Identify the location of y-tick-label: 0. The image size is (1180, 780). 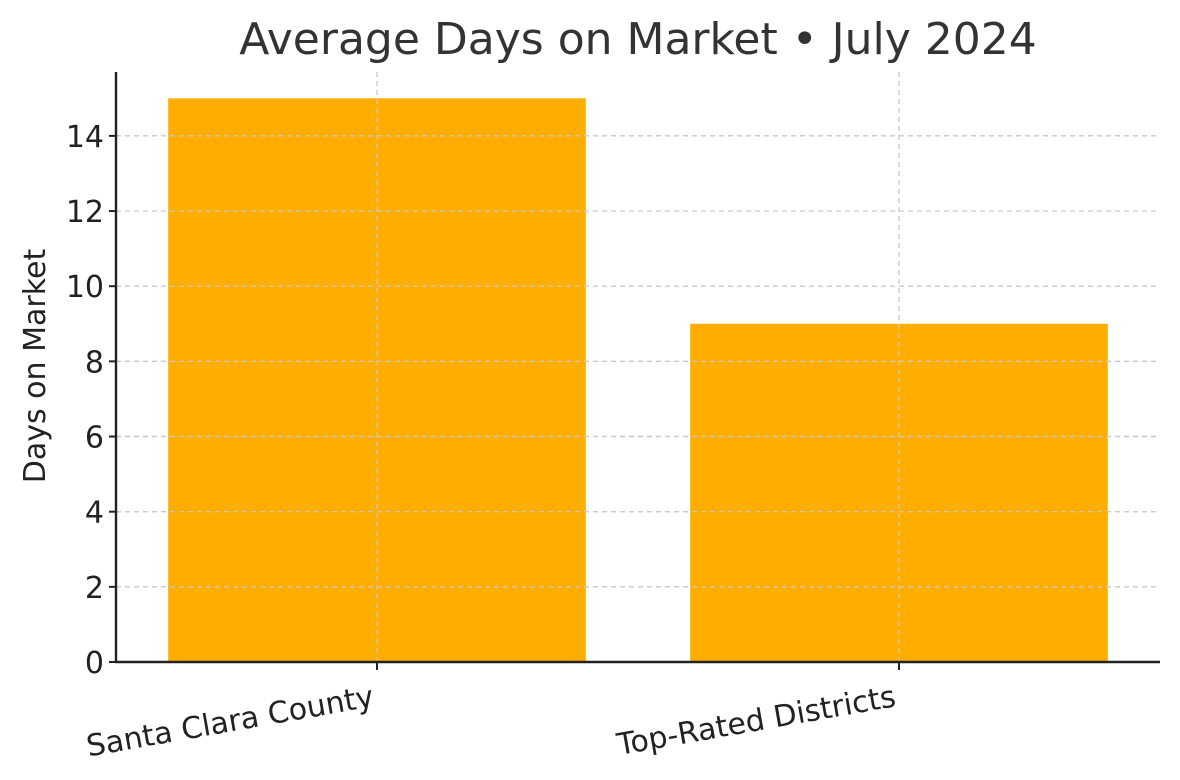
(94, 663).